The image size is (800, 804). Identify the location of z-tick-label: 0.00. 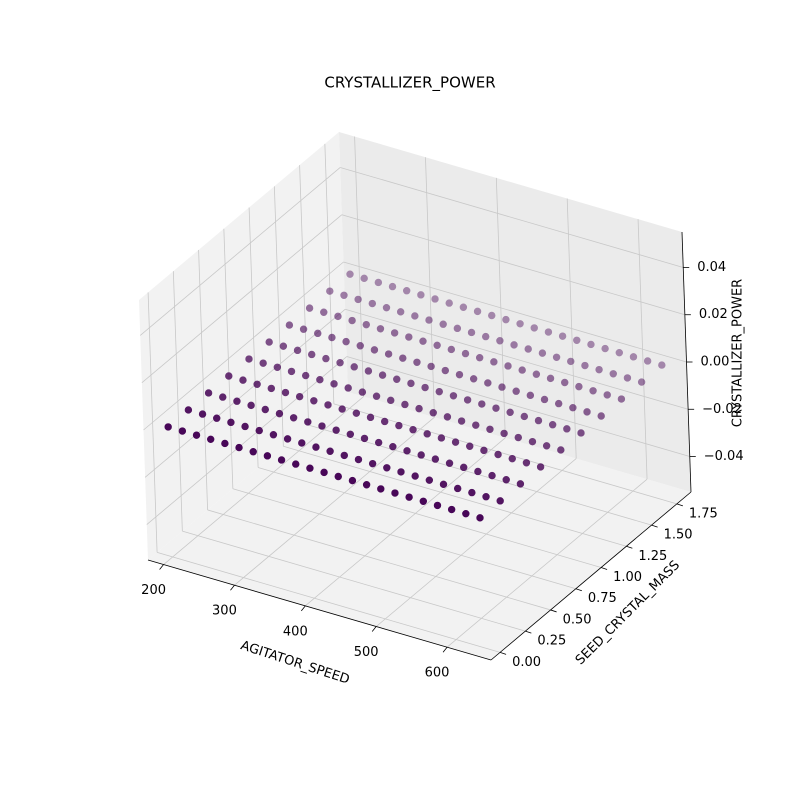
(715, 362).